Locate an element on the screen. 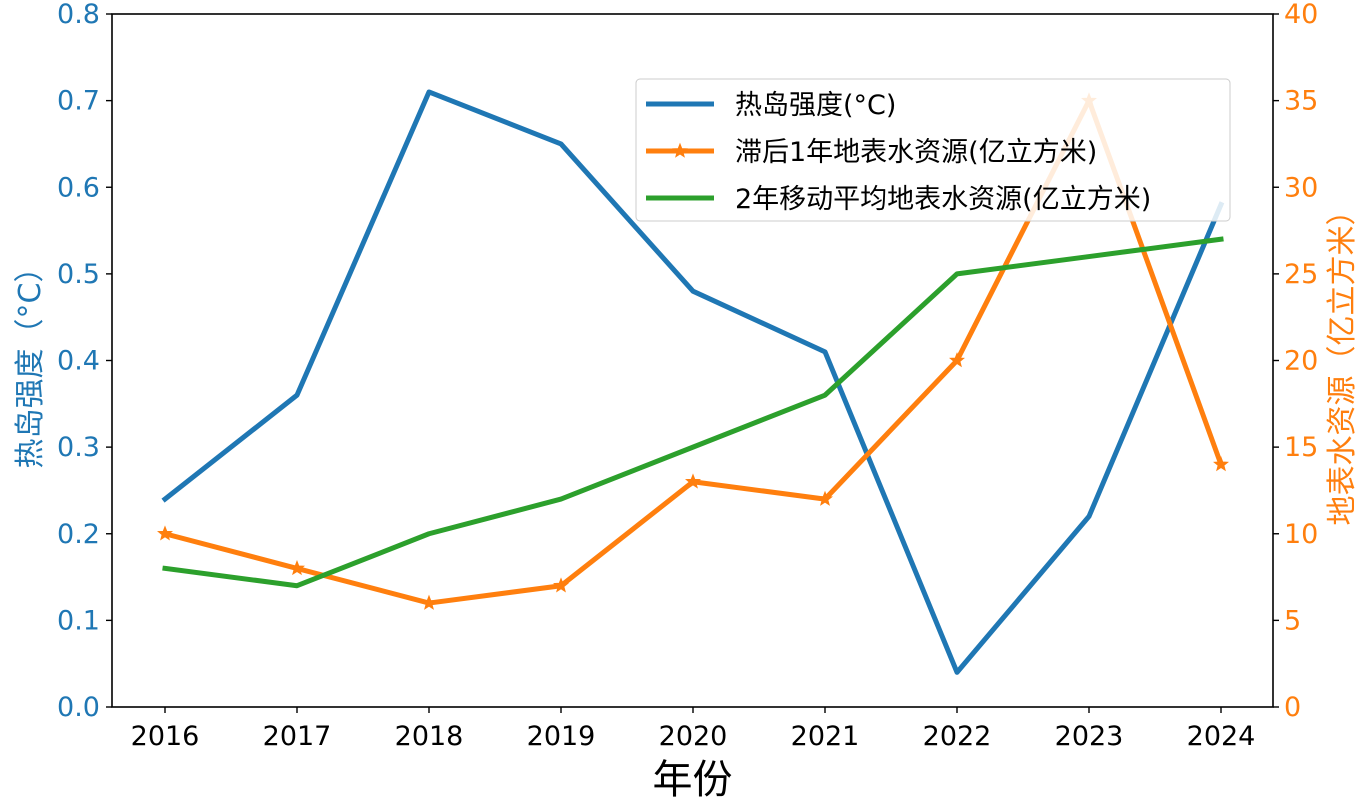  legend-label-0: 热岛强度(°C) is located at coordinates (815, 105).